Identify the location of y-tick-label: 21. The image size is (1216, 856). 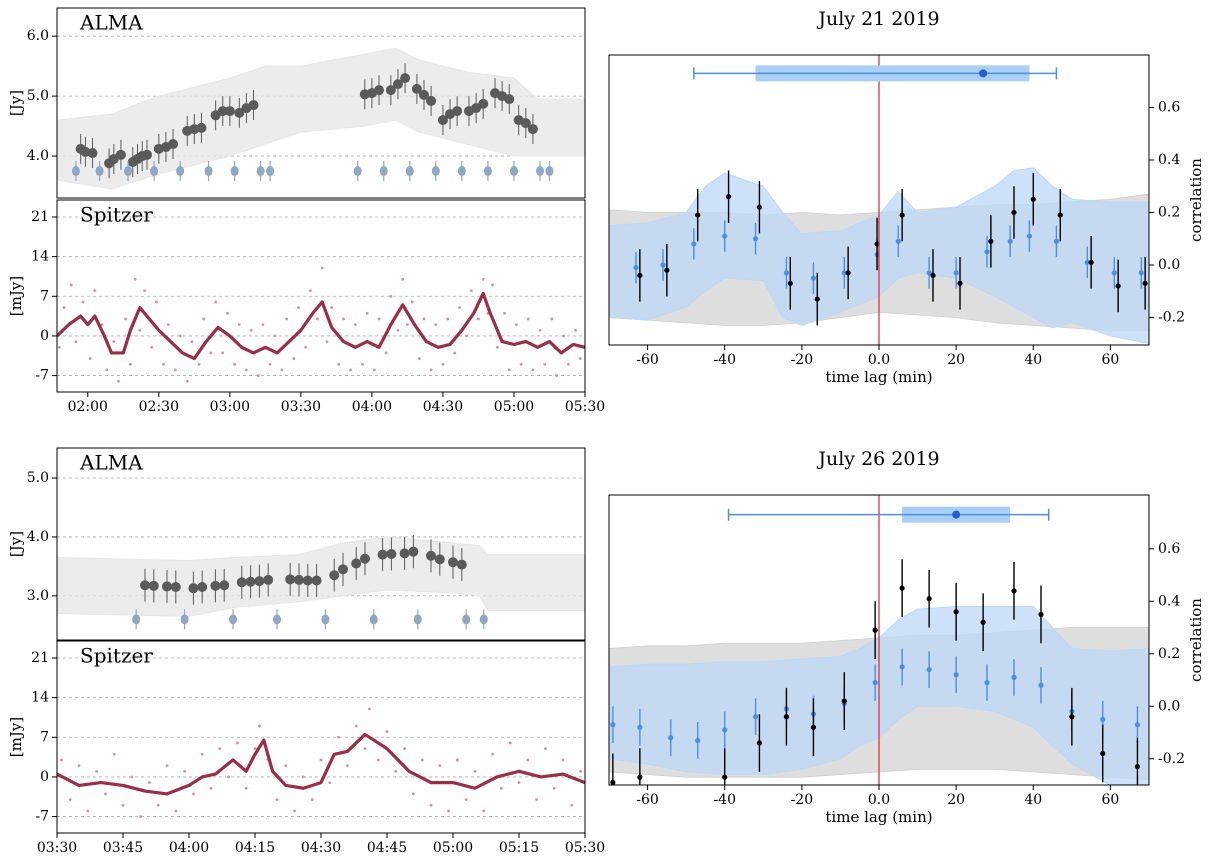
(40, 217).